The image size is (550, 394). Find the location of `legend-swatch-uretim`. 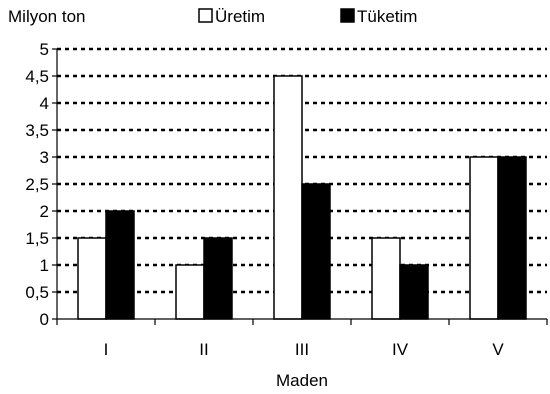

legend-swatch-uretim is located at coordinates (205, 15).